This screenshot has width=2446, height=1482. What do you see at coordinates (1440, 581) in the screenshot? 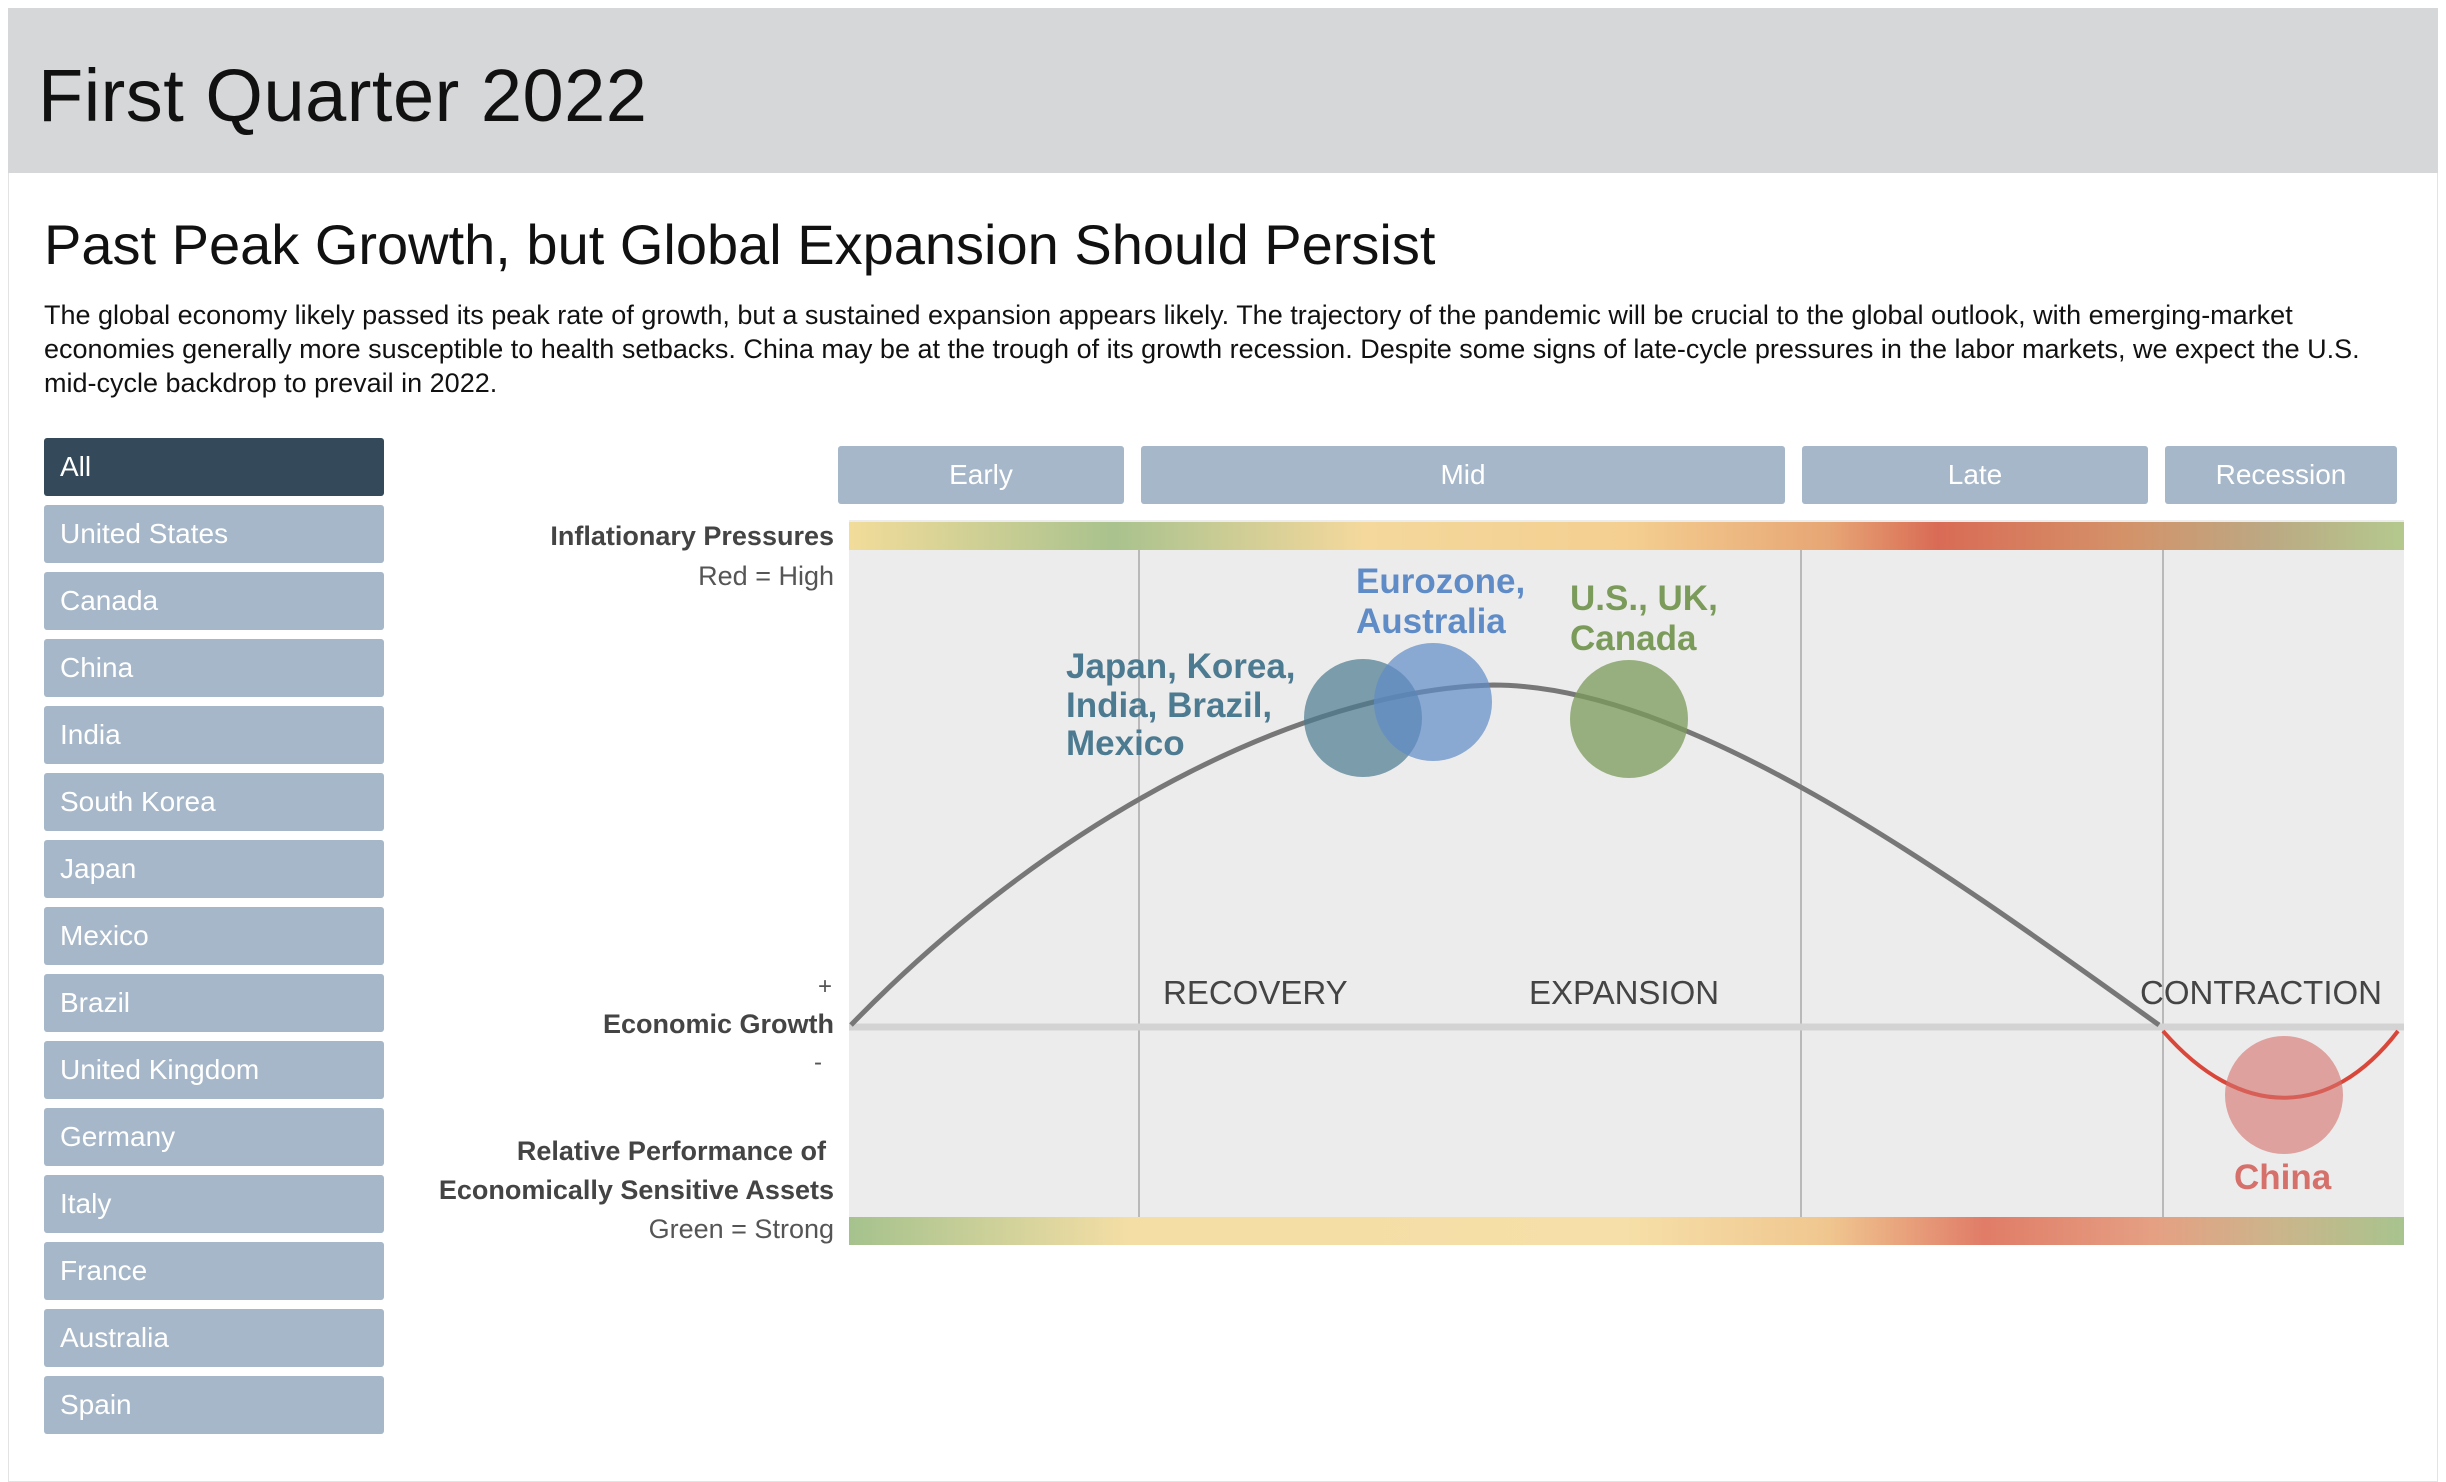
I see `label-eurozone-line1: Eurozone,` at bounding box center [1440, 581].